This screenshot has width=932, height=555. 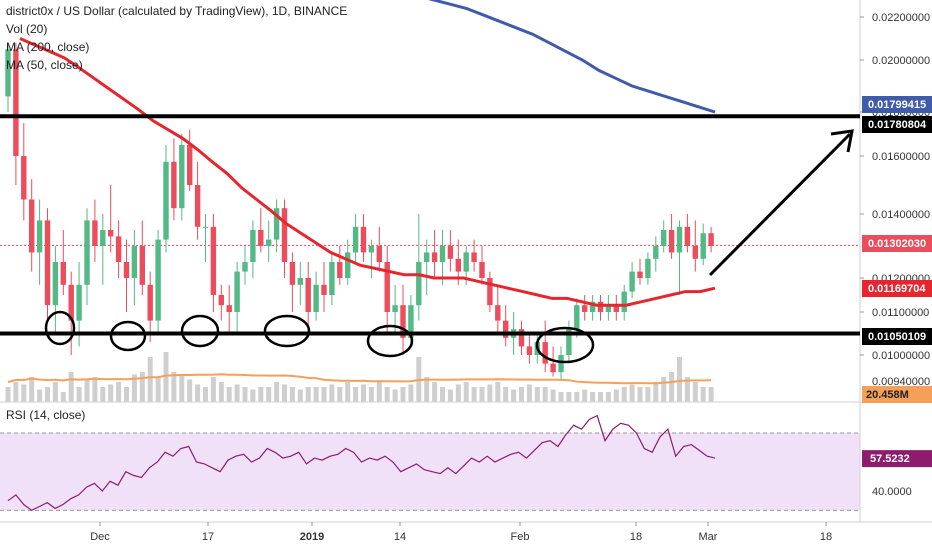 What do you see at coordinates (46, 415) in the screenshot?
I see `legend-rsi: RSI (14, close)` at bounding box center [46, 415].